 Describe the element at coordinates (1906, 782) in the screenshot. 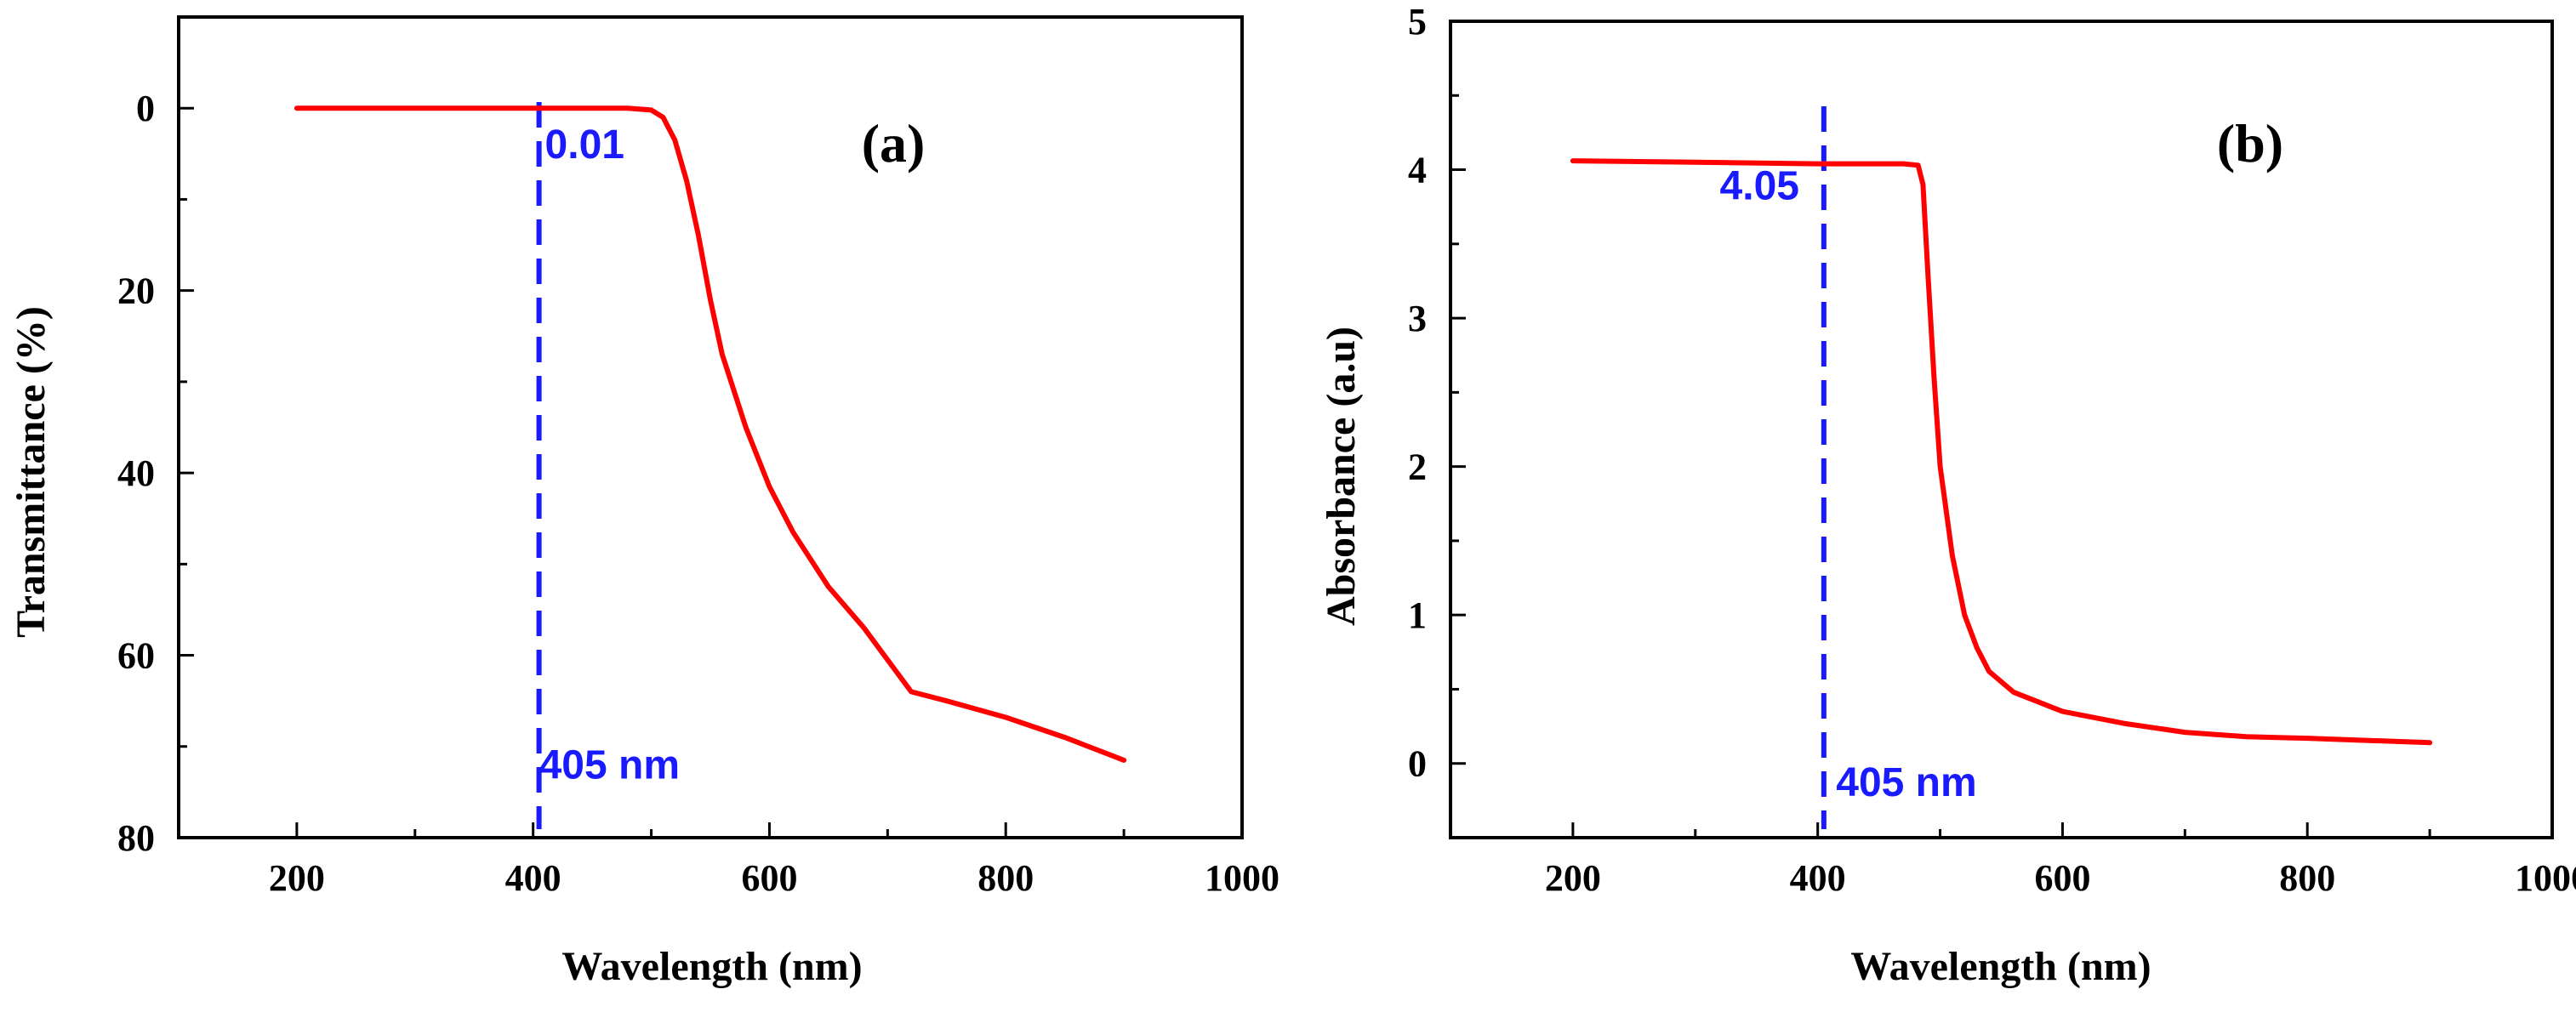

I see `panel-b-annotation: 405 nm` at that location.